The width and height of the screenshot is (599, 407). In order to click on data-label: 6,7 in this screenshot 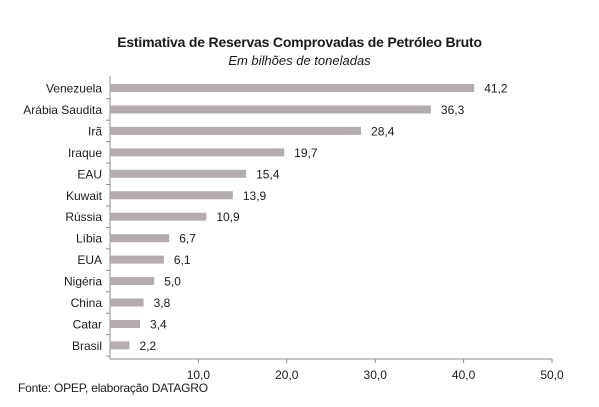, I will do `click(187, 239)`.